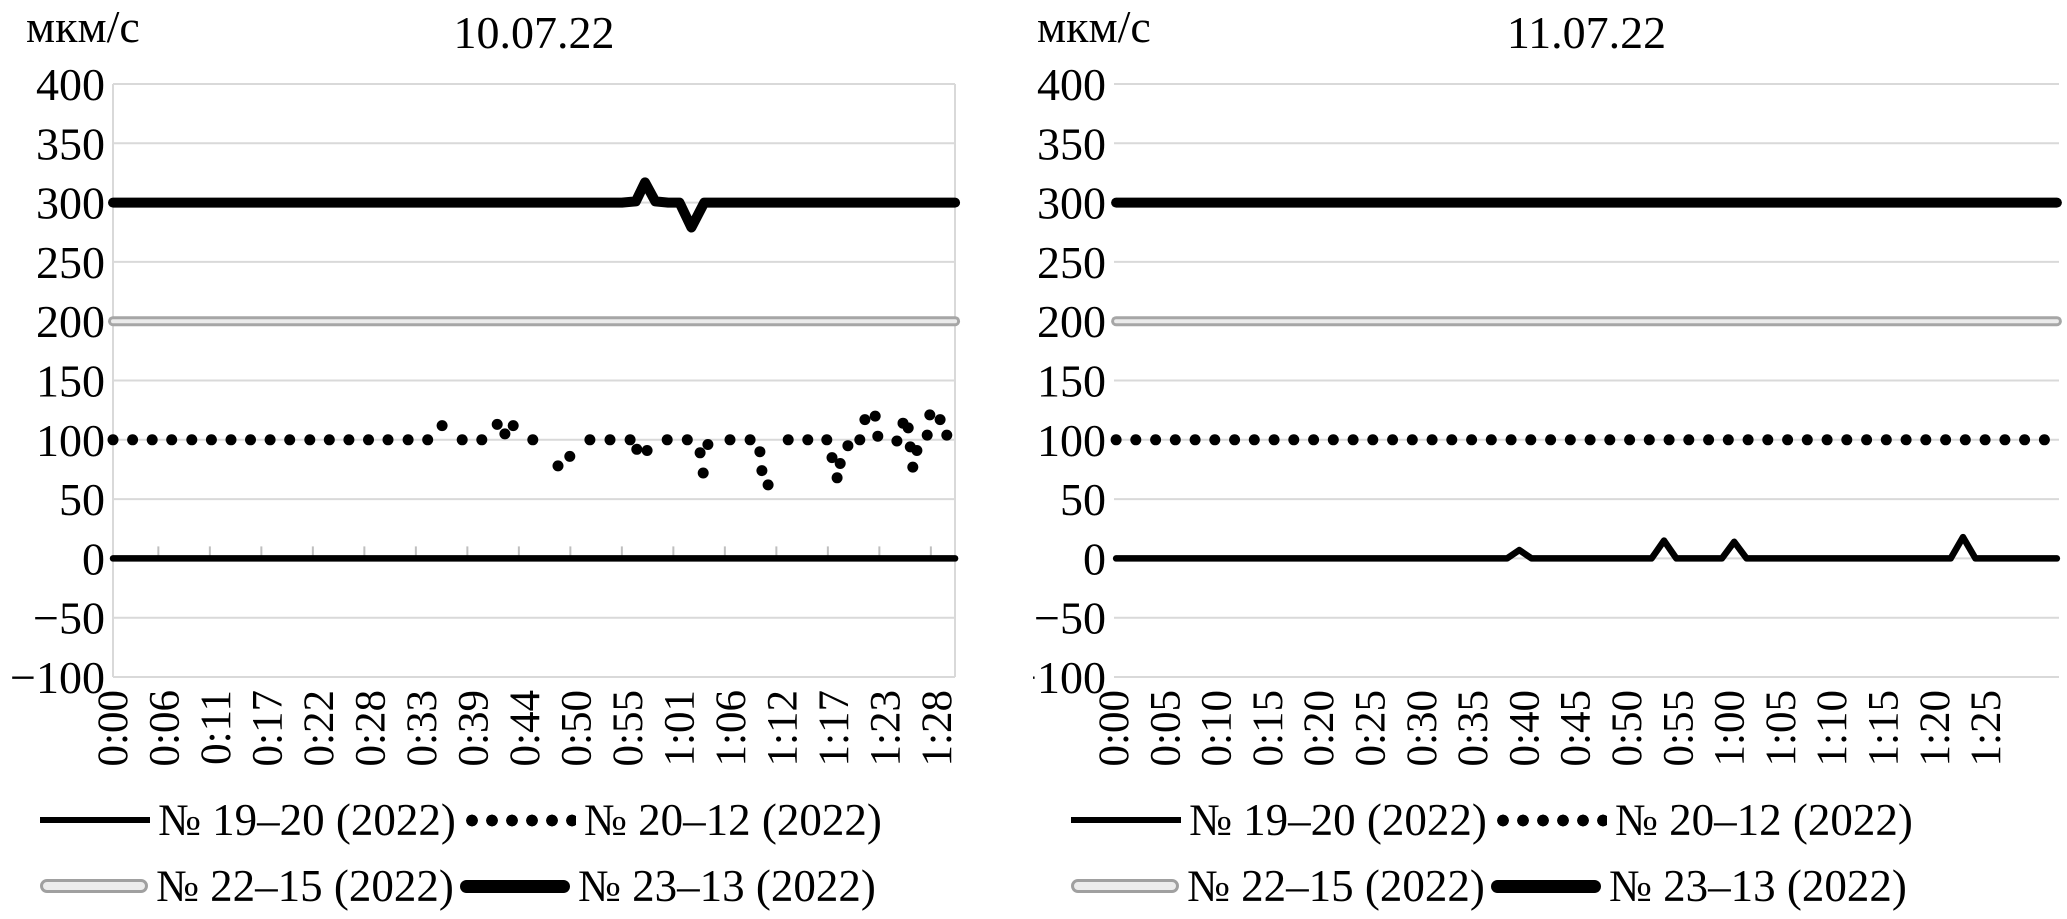  Describe the element at coordinates (1576, 728) in the screenshot. I see `x-tick-label: 0:45` at that location.